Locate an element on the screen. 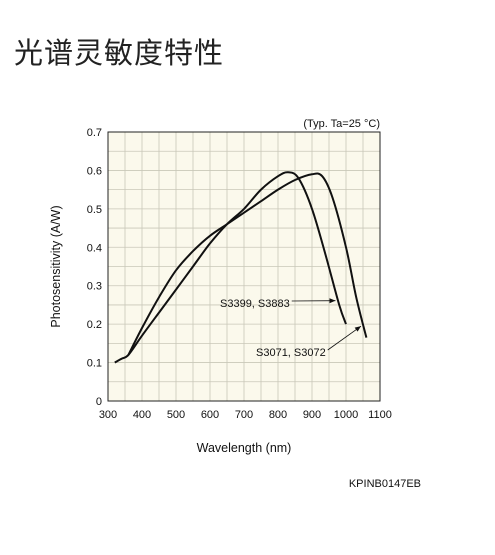 This screenshot has width=495, height=555. x-tick-label: 1000 is located at coordinates (346, 415).